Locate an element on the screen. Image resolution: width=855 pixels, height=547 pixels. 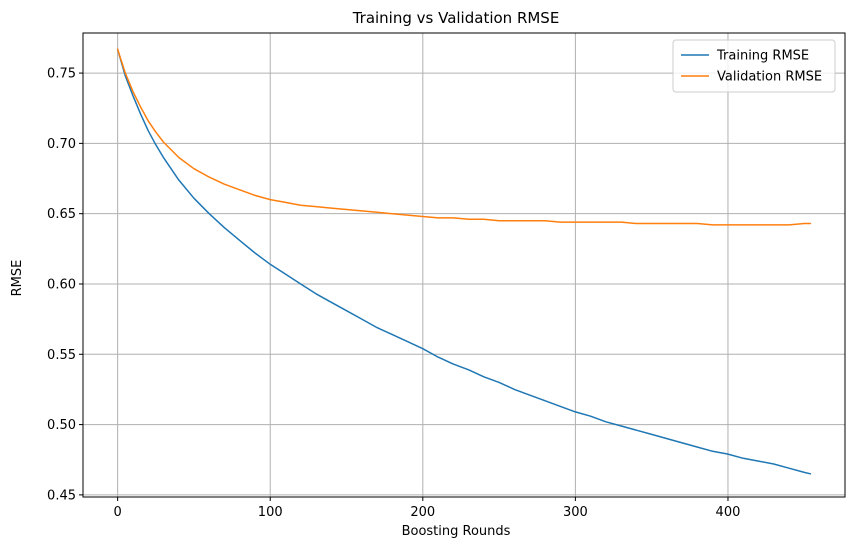
legend: Training RMSE Validation RMSE is located at coordinates (754, 66).